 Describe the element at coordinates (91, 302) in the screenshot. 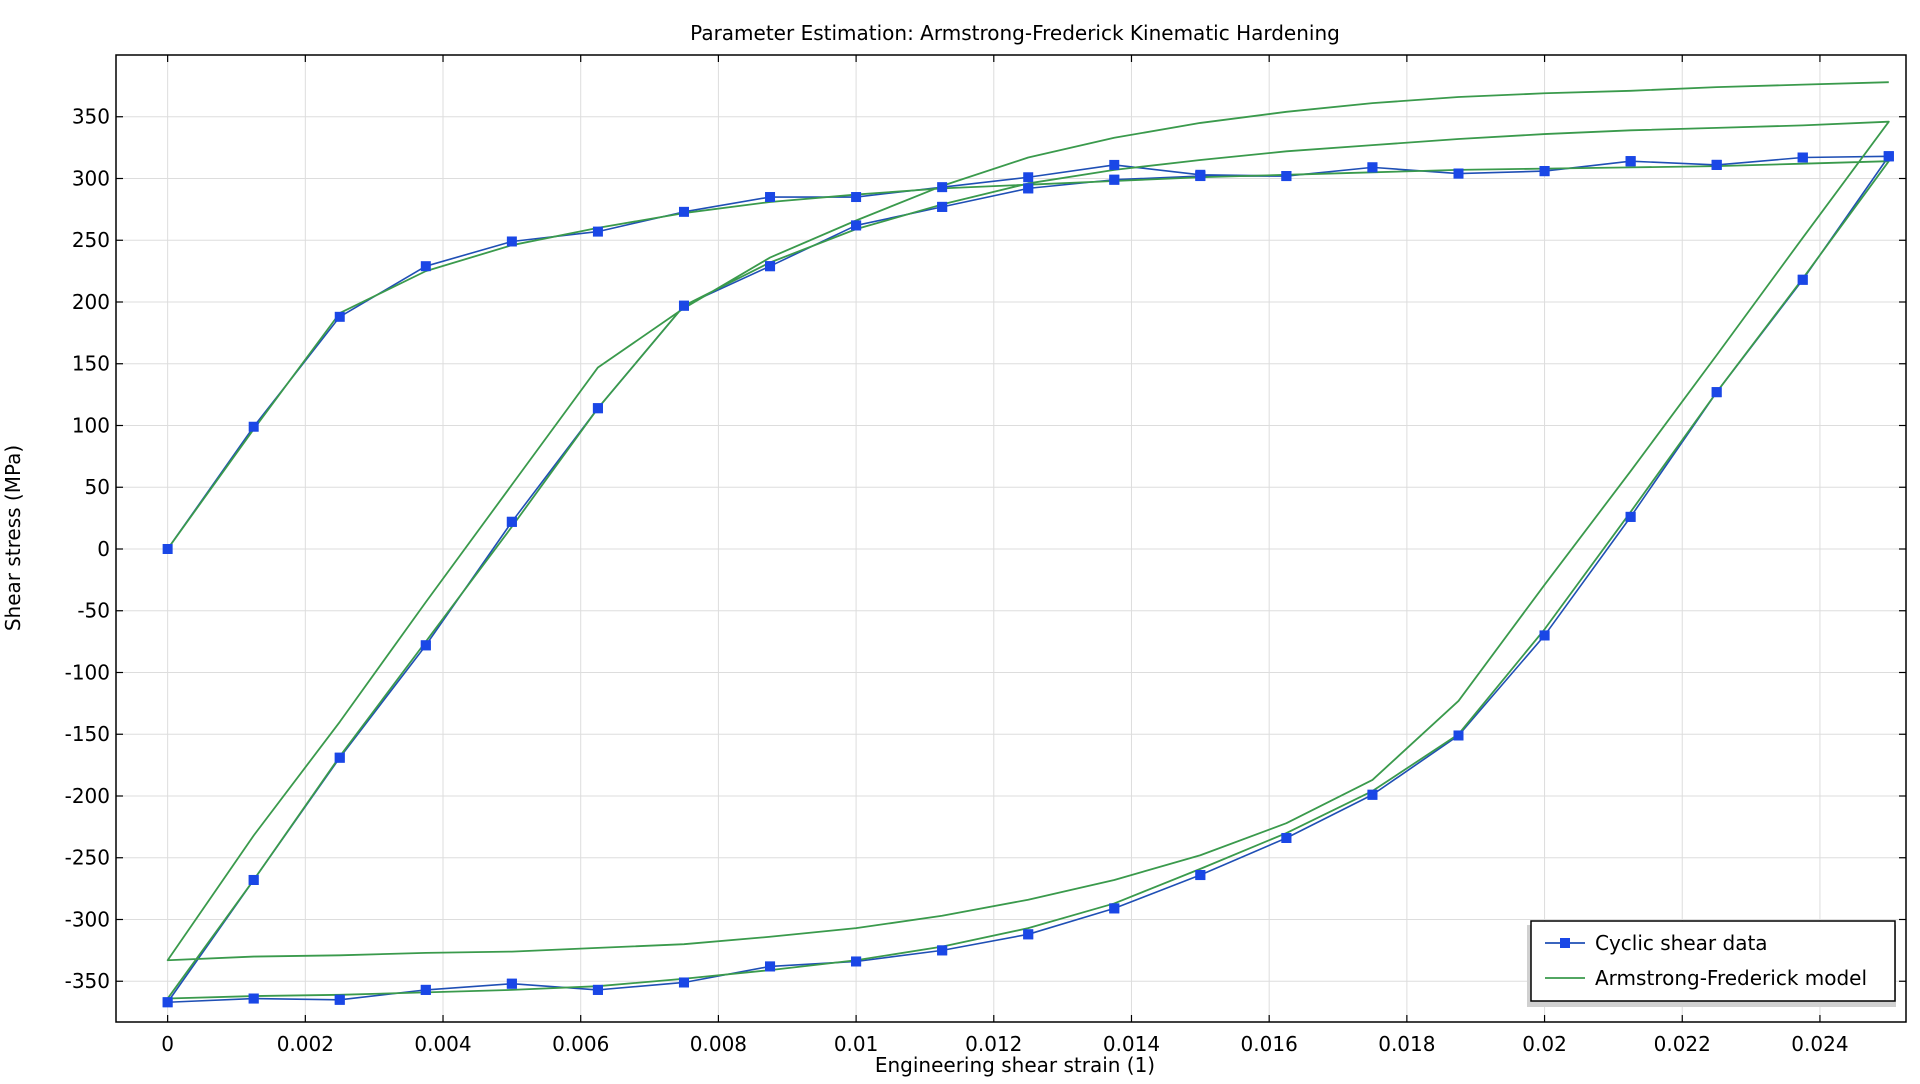

I see `y-tick-label: 200` at that location.